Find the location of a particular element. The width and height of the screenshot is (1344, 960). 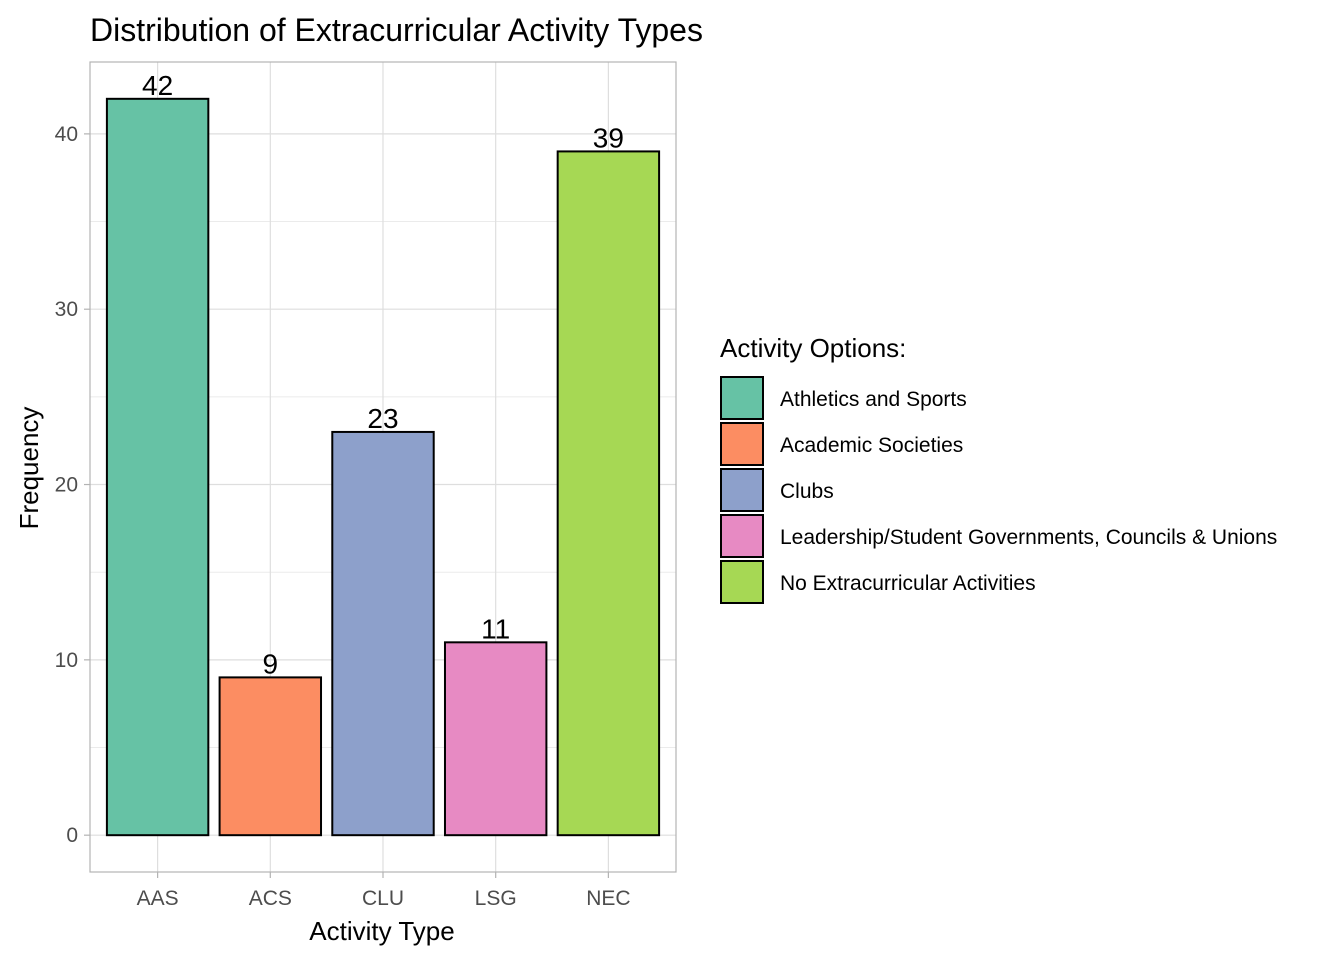

bar-clu is located at coordinates (383, 633).